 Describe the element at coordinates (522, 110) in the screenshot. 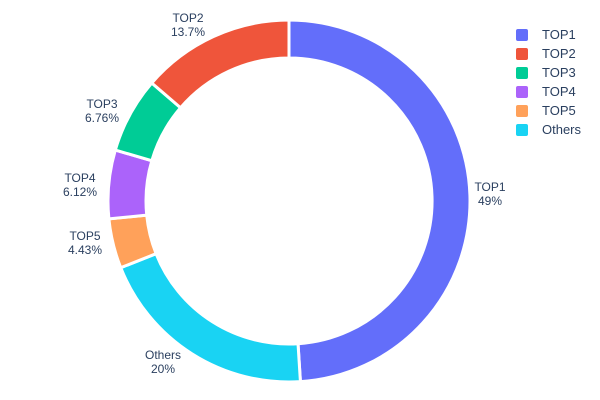

I see `legend-swatch-top5` at that location.